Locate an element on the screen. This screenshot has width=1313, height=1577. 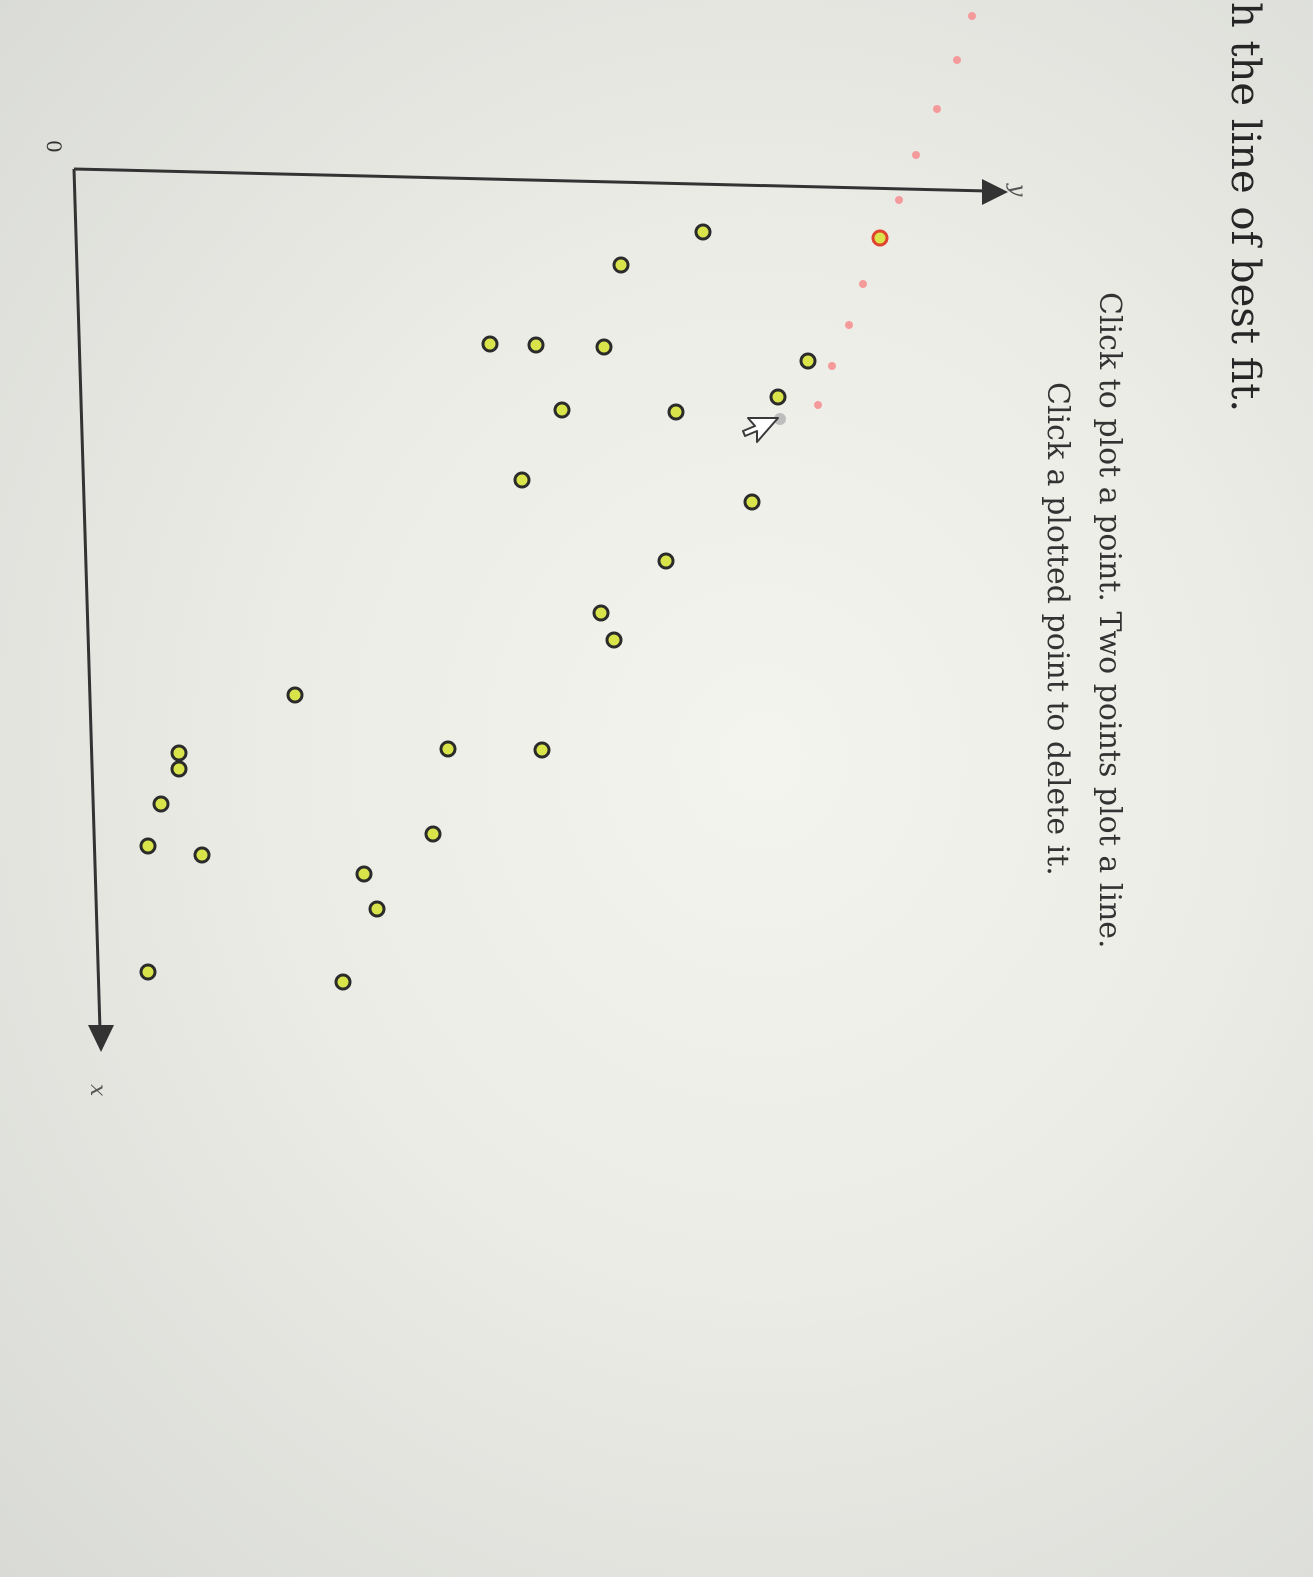
mouse-pointer-icon is located at coordinates (760, 430).